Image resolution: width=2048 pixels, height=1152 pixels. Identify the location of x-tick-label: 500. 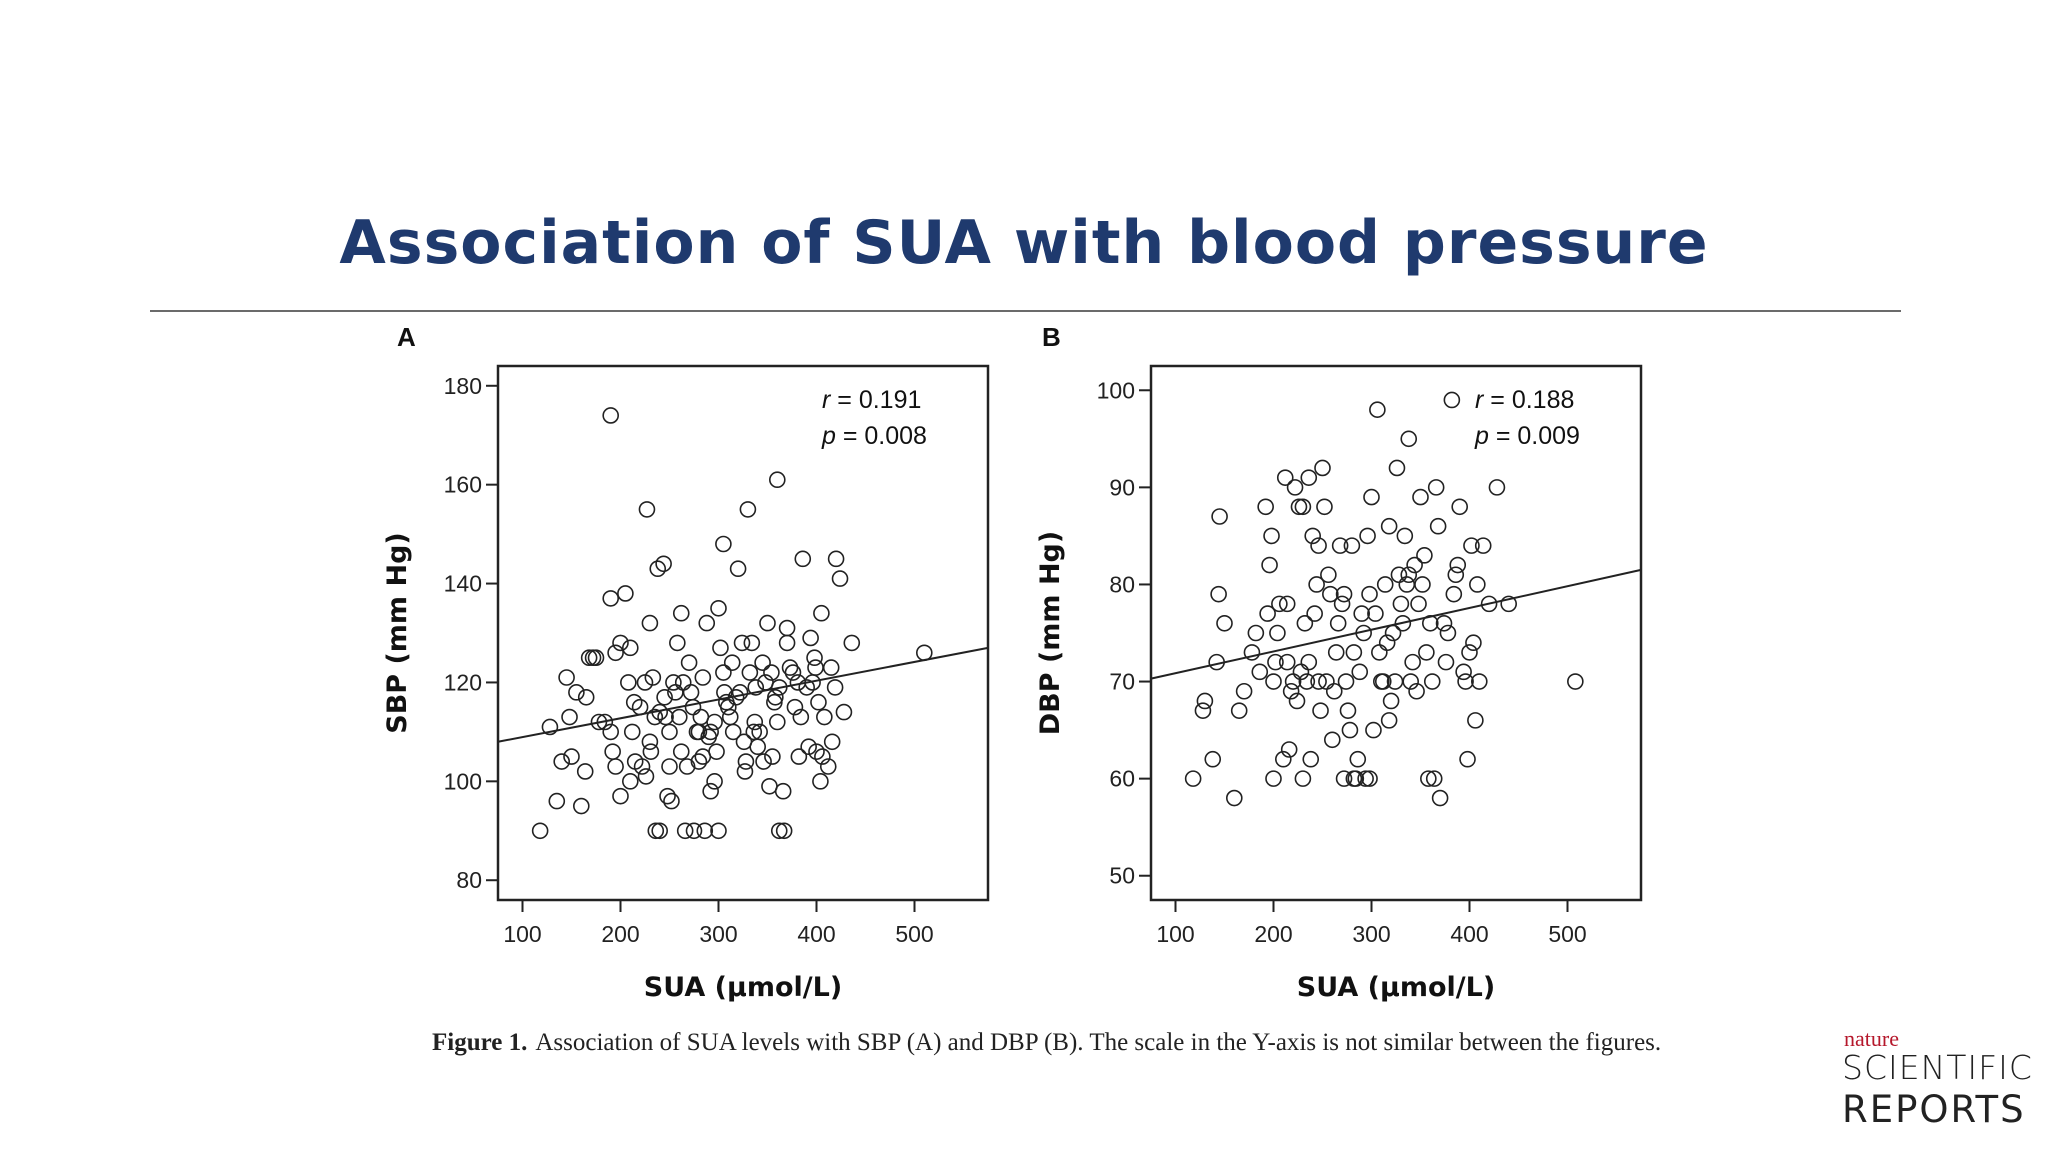
(1567, 934).